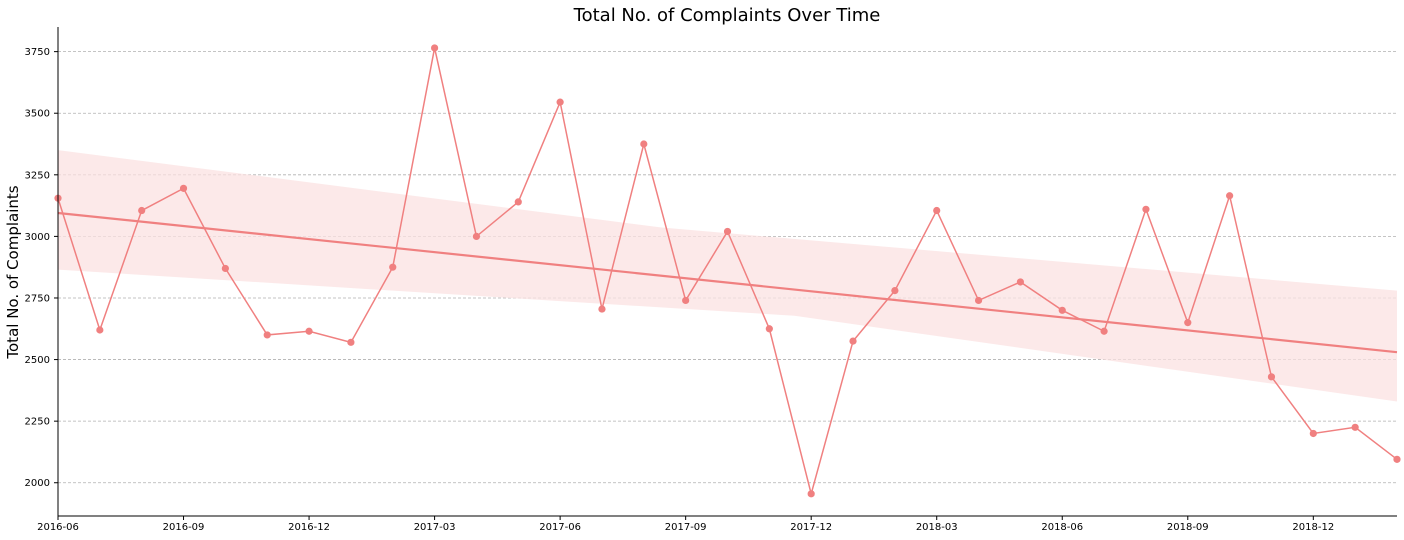  What do you see at coordinates (41, 268) in the screenshot?
I see `y-ticks: 2000 2250 2500 2750 3000 3250 3500 3750` at bounding box center [41, 268].